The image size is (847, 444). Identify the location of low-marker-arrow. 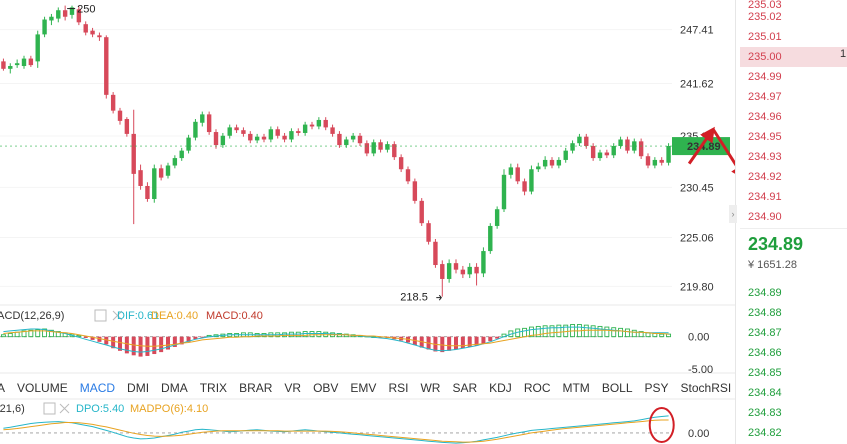
(439, 297).